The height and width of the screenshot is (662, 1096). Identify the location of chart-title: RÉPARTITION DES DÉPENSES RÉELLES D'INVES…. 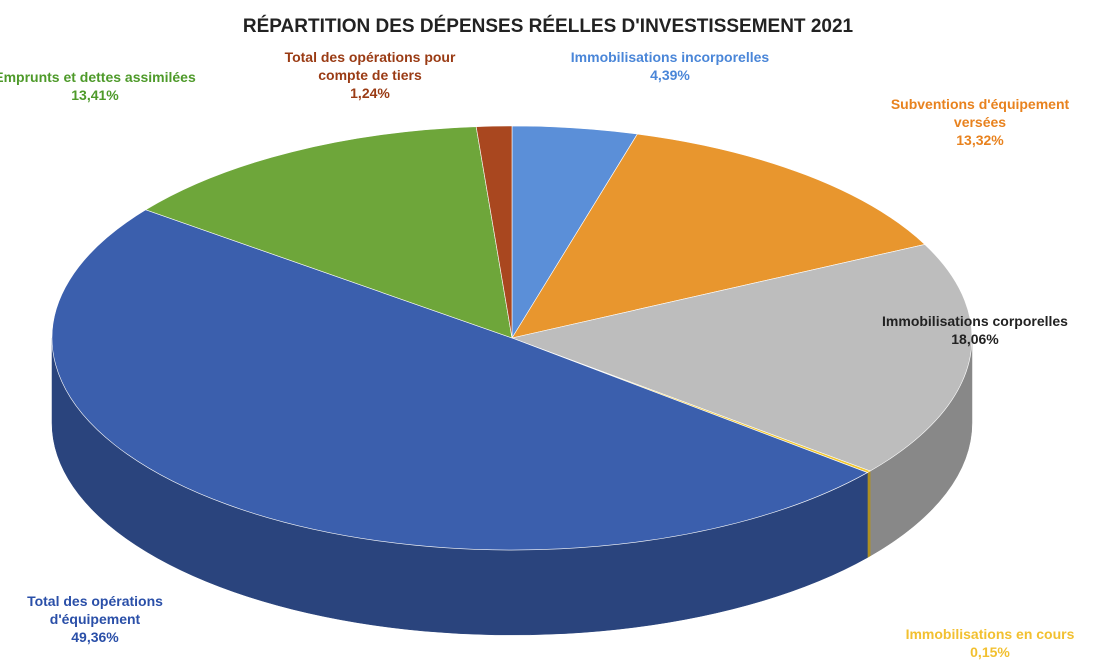
(548, 26).